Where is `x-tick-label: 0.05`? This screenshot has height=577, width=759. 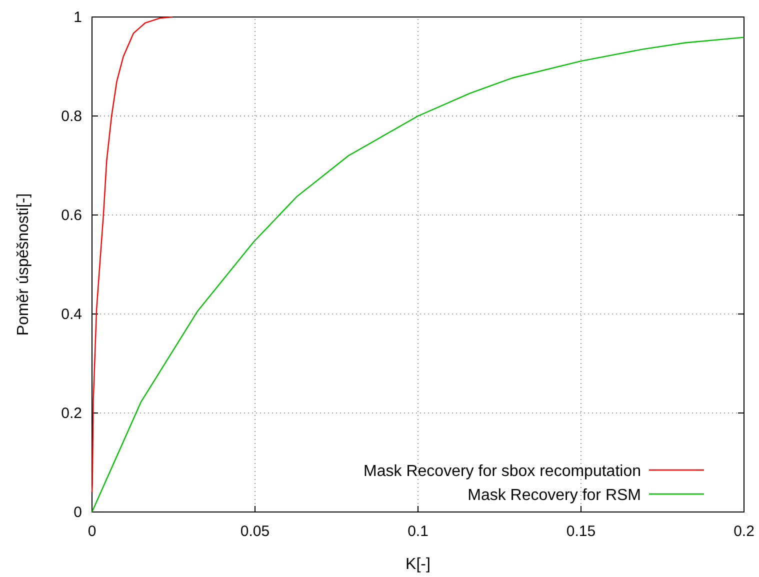
x-tick-label: 0.05 is located at coordinates (255, 531).